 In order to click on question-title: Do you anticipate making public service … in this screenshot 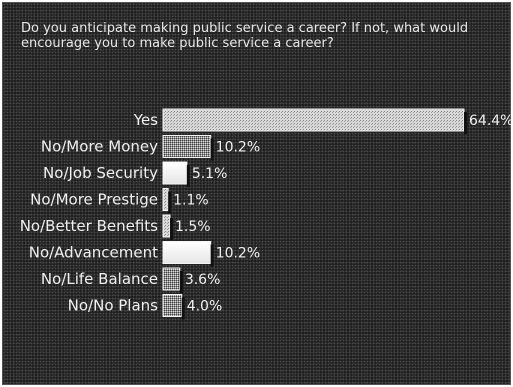, I will do `click(245, 36)`.